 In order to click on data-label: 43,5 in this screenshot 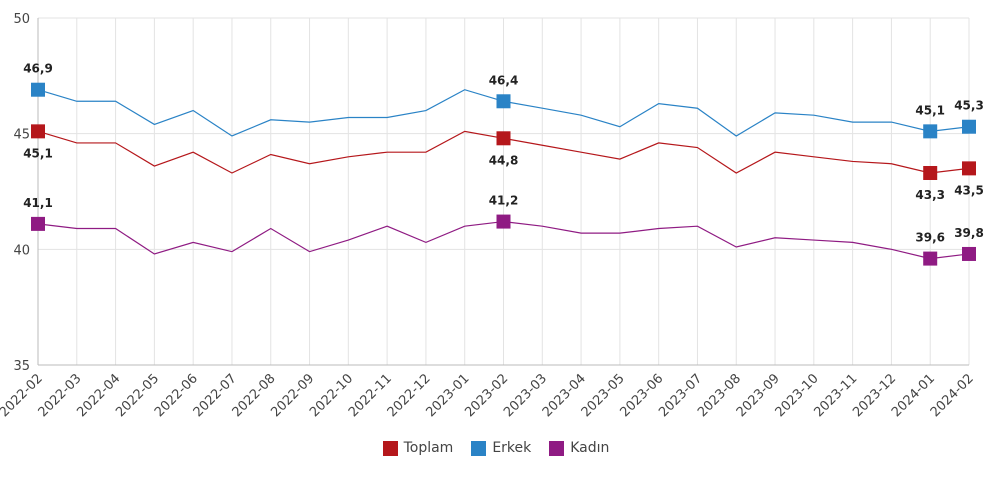, I will do `click(969, 190)`.